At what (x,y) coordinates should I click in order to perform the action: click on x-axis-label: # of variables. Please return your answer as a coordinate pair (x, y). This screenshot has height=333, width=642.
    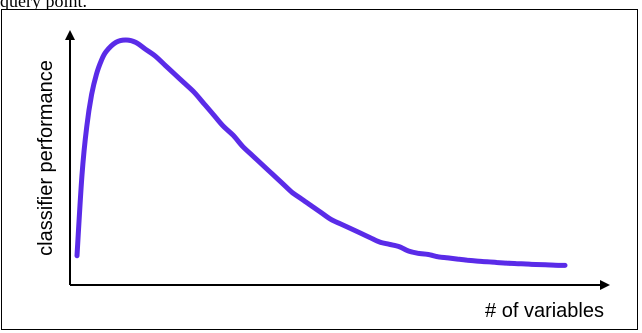
    Looking at the image, I should click on (544, 311).